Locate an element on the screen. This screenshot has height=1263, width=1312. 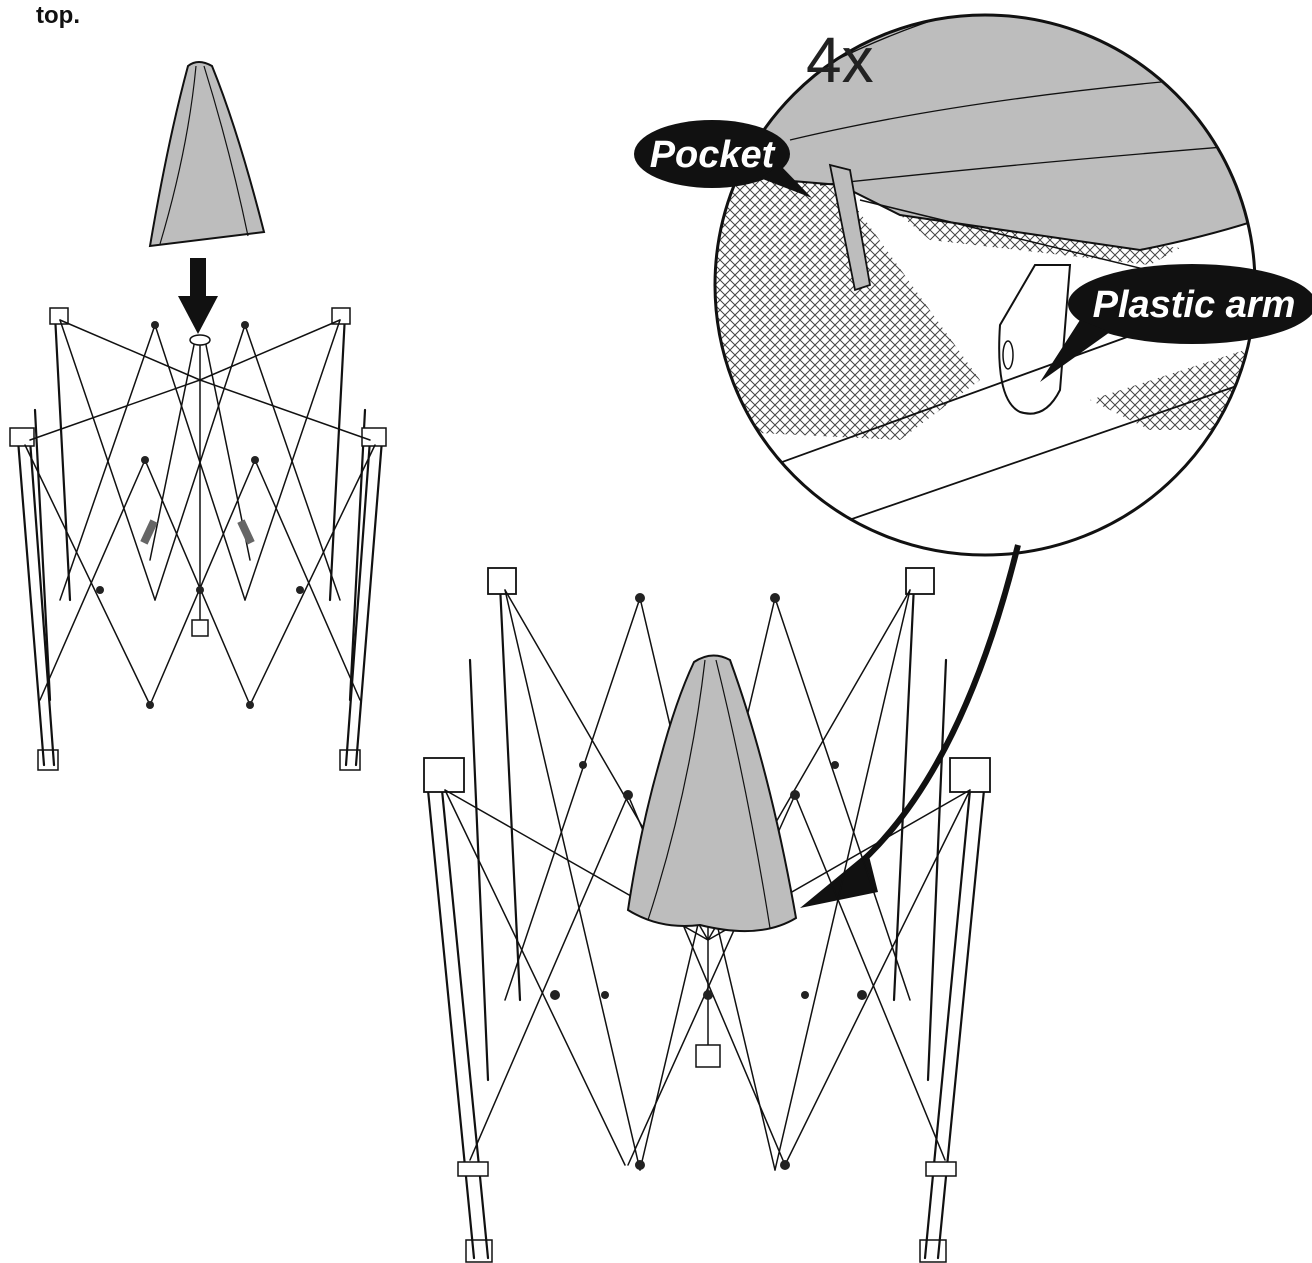
pocket-callout: Pocket is located at coordinates (723, 159).